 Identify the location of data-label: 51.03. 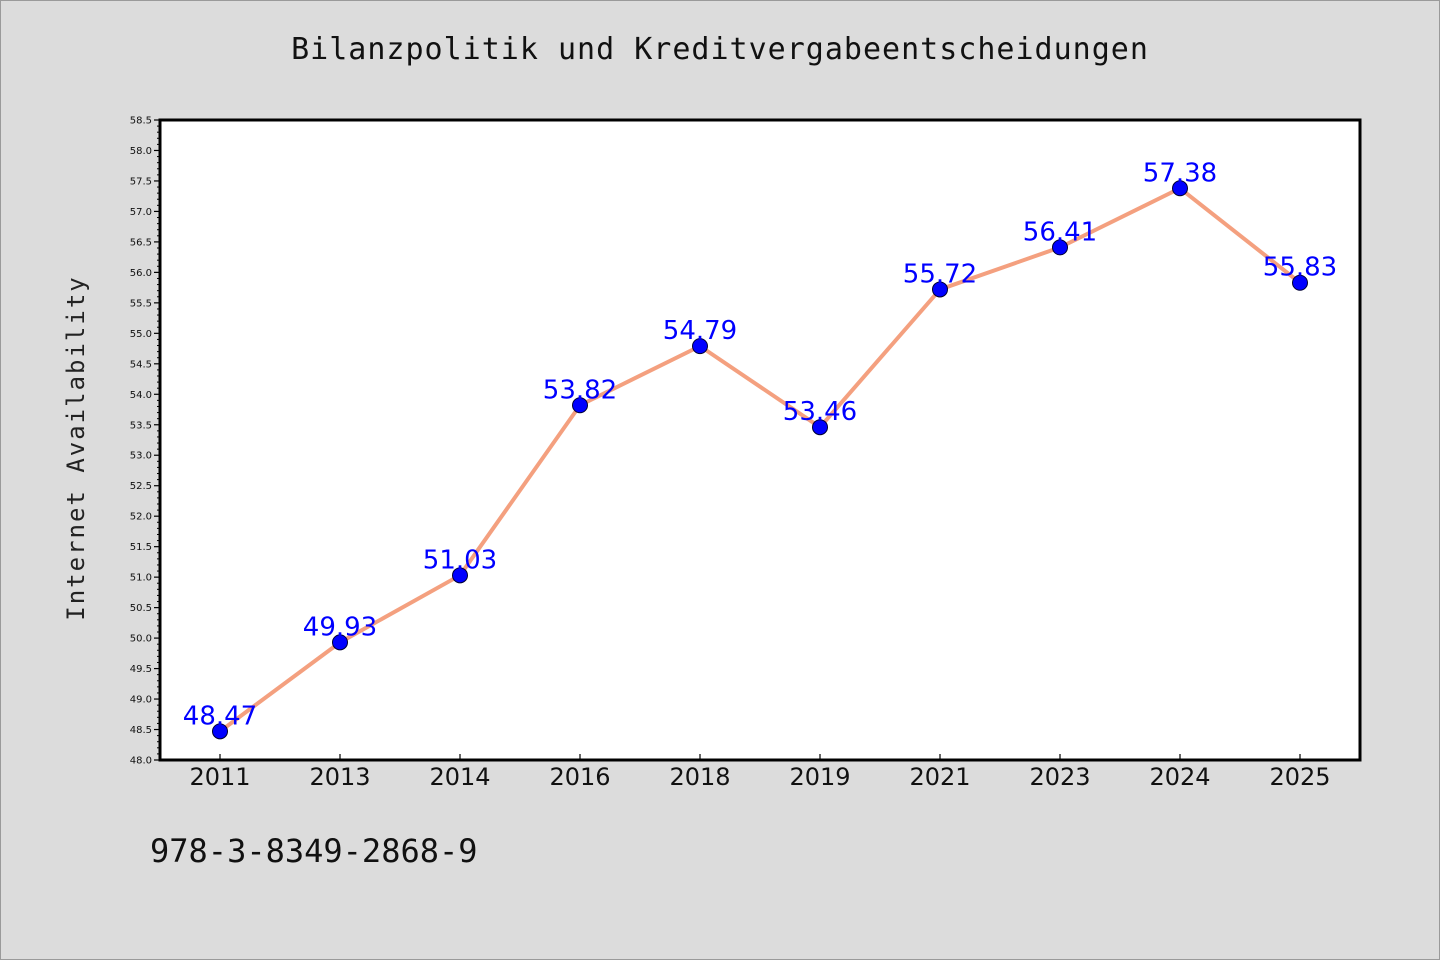
(460, 560).